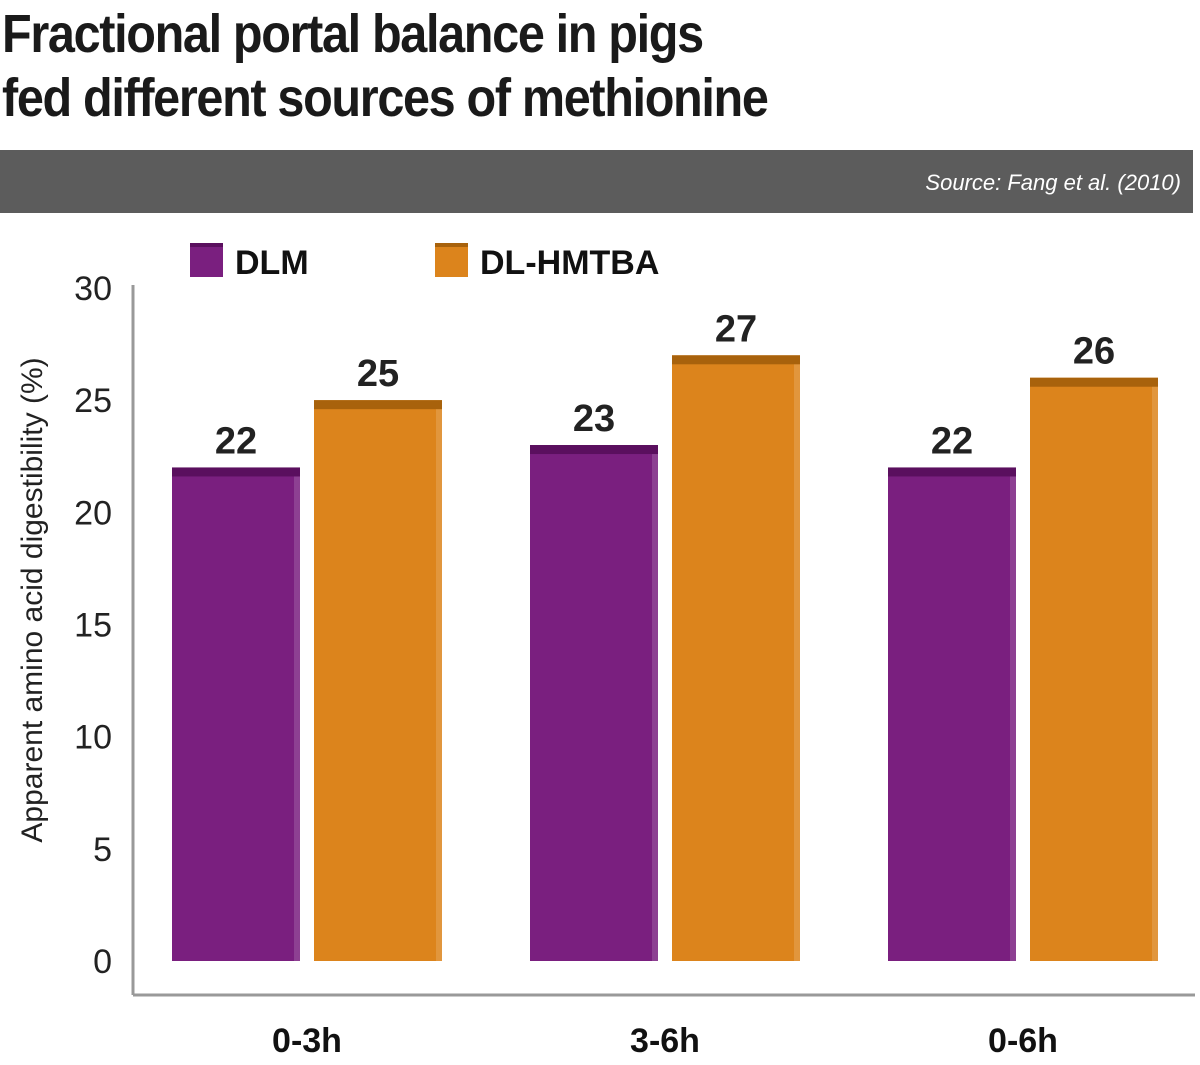 This screenshot has width=1200, height=1065. Describe the element at coordinates (307, 1041) in the screenshot. I see `x-tick-label: 0-3h` at that location.